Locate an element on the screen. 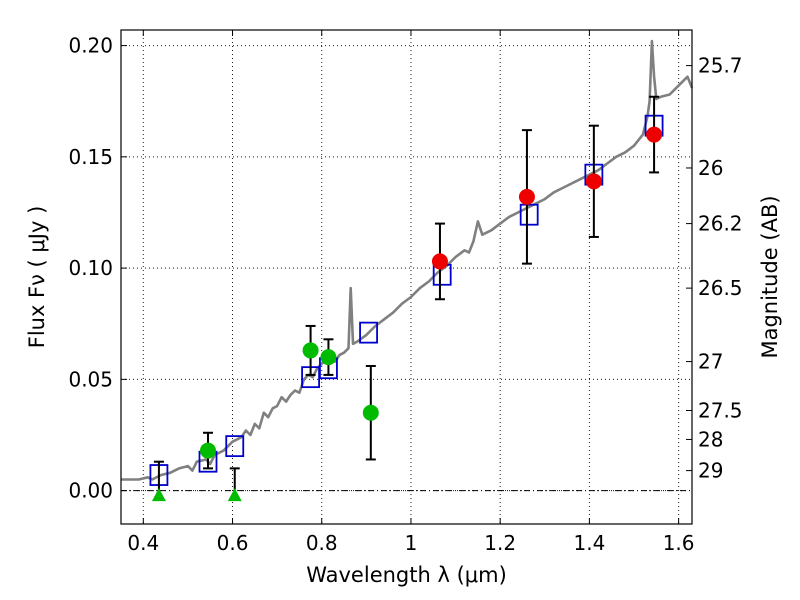  right-tick-label: 26.2 is located at coordinates (720, 224).